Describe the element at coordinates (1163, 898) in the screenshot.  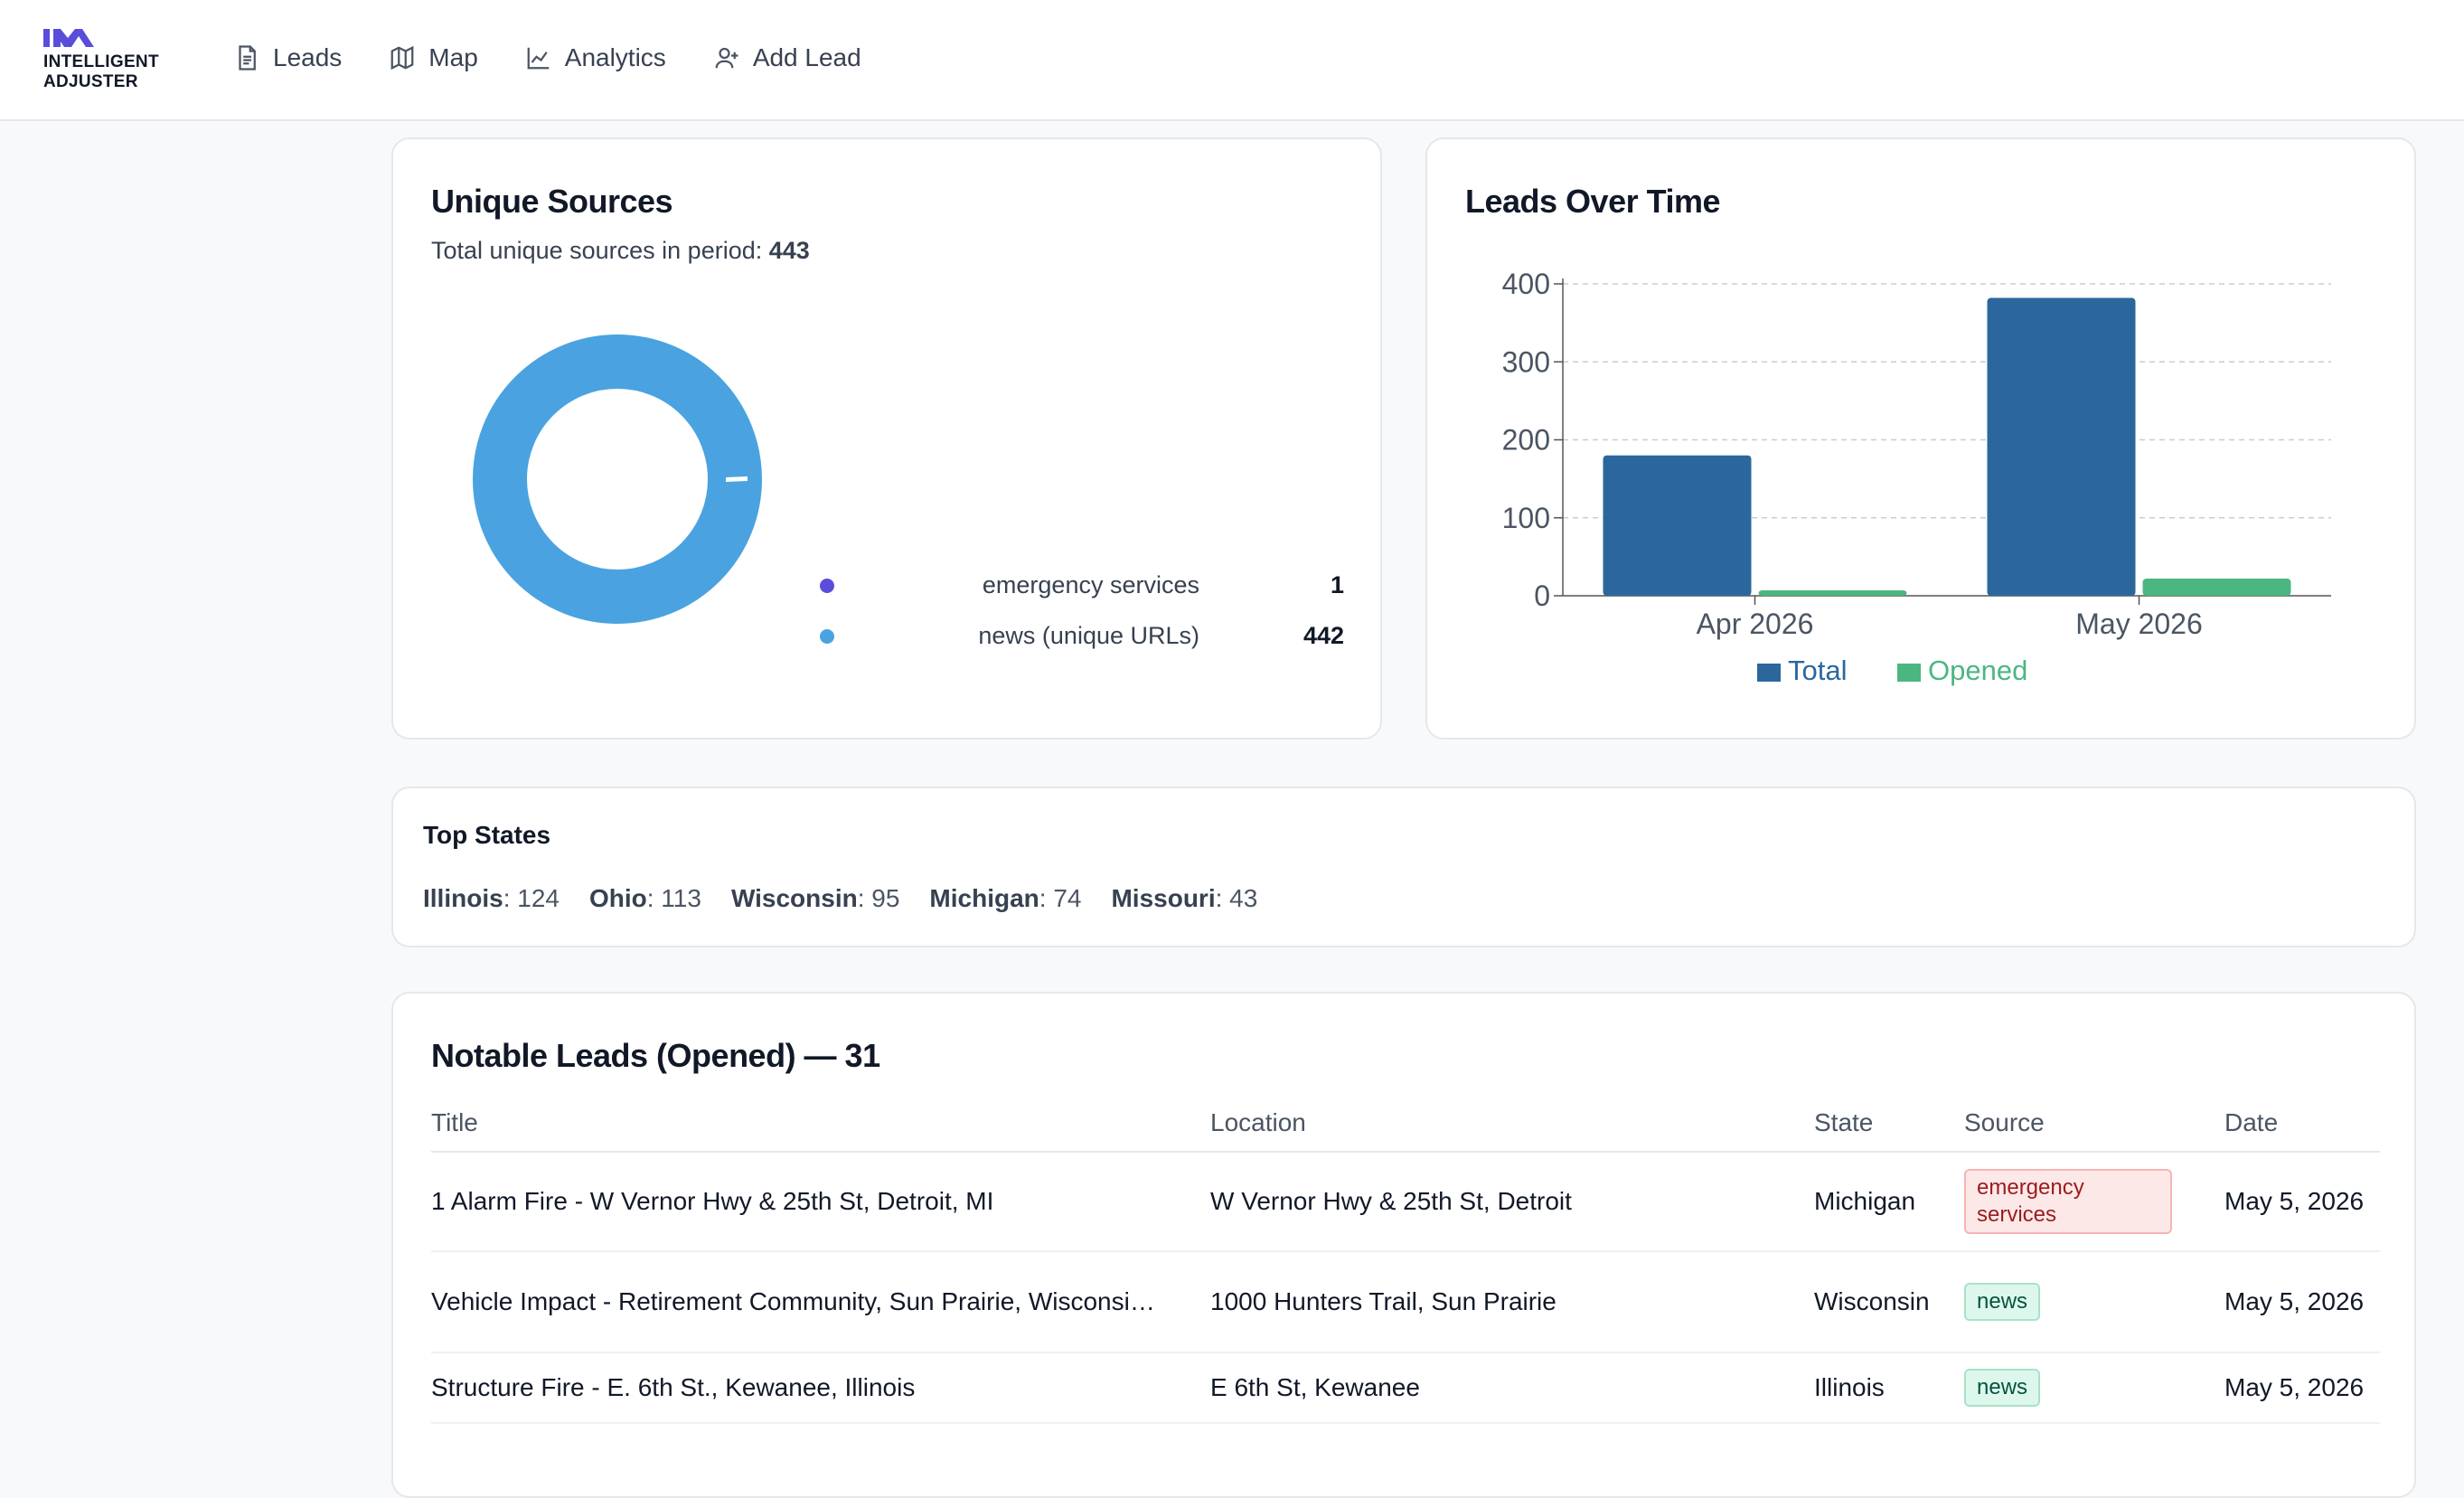
I see `state-name: Missouri` at that location.